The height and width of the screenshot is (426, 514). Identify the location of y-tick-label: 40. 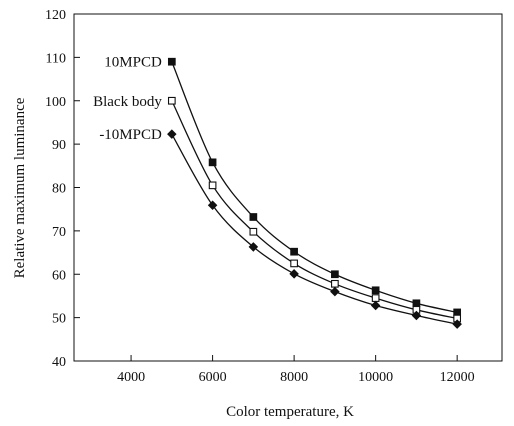
(59, 362).